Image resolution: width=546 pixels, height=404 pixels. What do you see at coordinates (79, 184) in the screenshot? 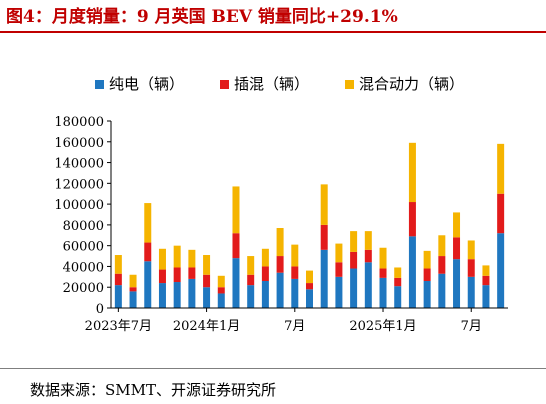
I see `y-tick-label: 120000` at bounding box center [79, 184].